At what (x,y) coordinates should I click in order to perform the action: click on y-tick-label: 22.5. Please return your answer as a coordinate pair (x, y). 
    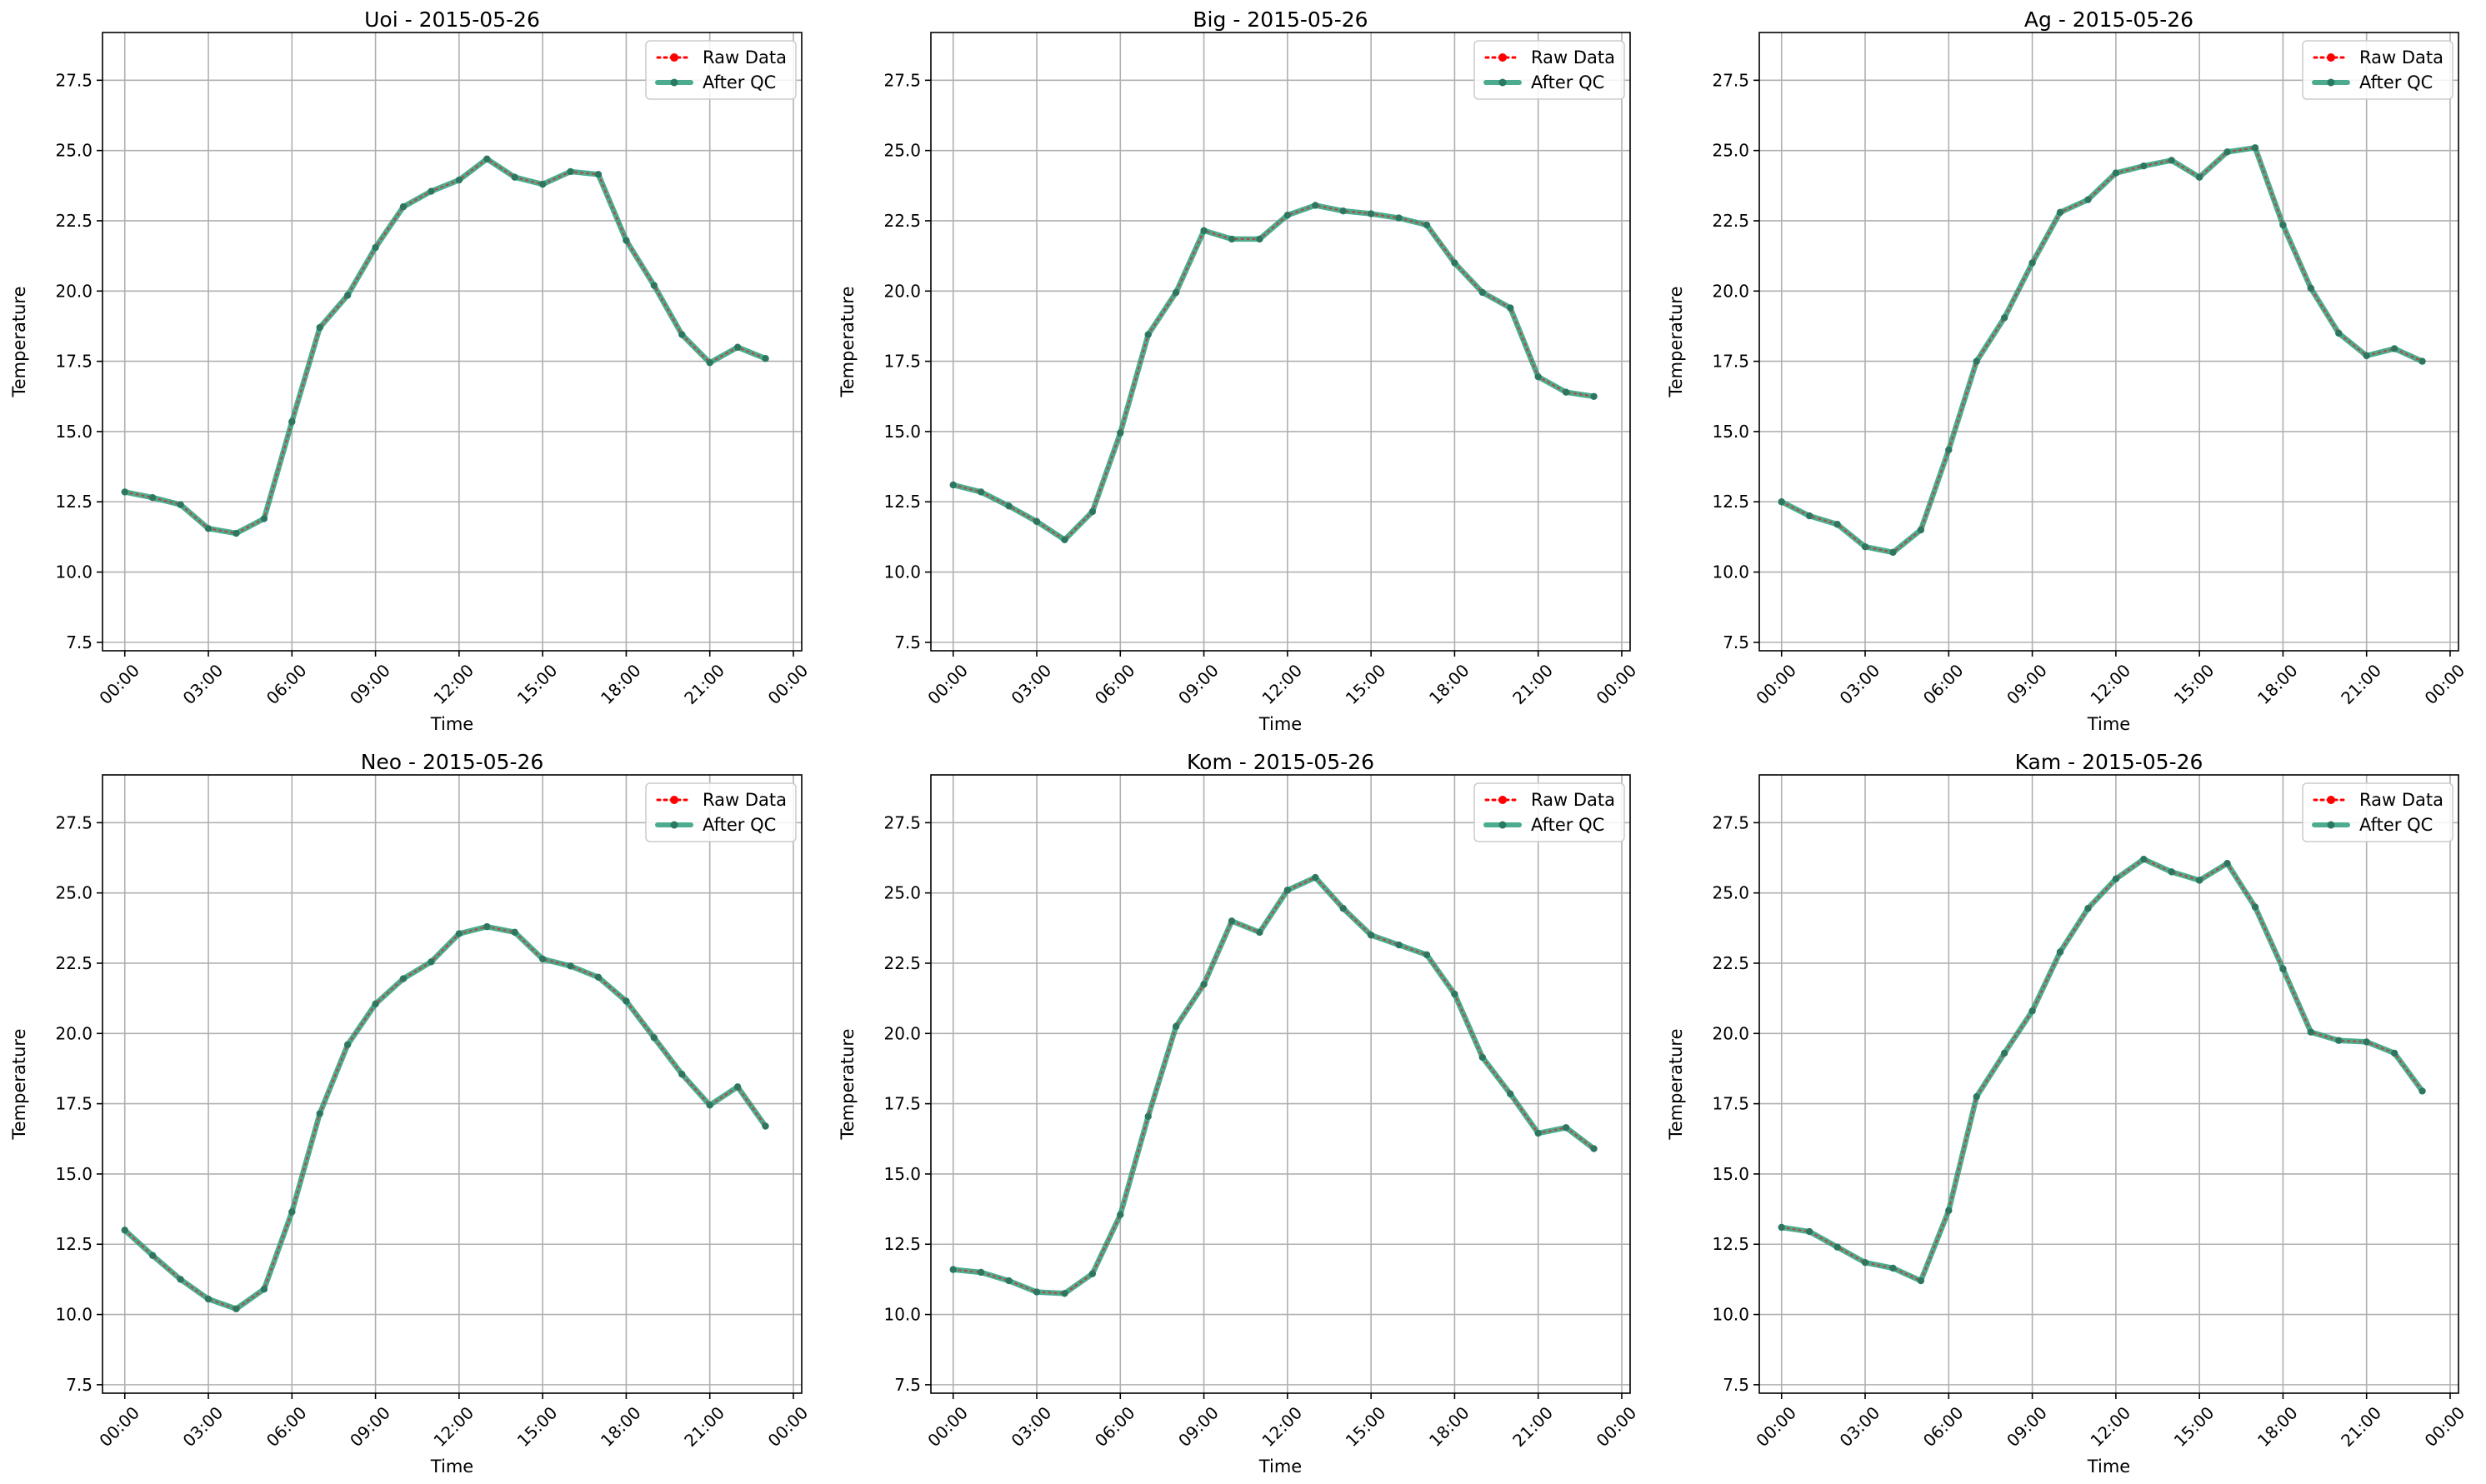
    Looking at the image, I should click on (902, 221).